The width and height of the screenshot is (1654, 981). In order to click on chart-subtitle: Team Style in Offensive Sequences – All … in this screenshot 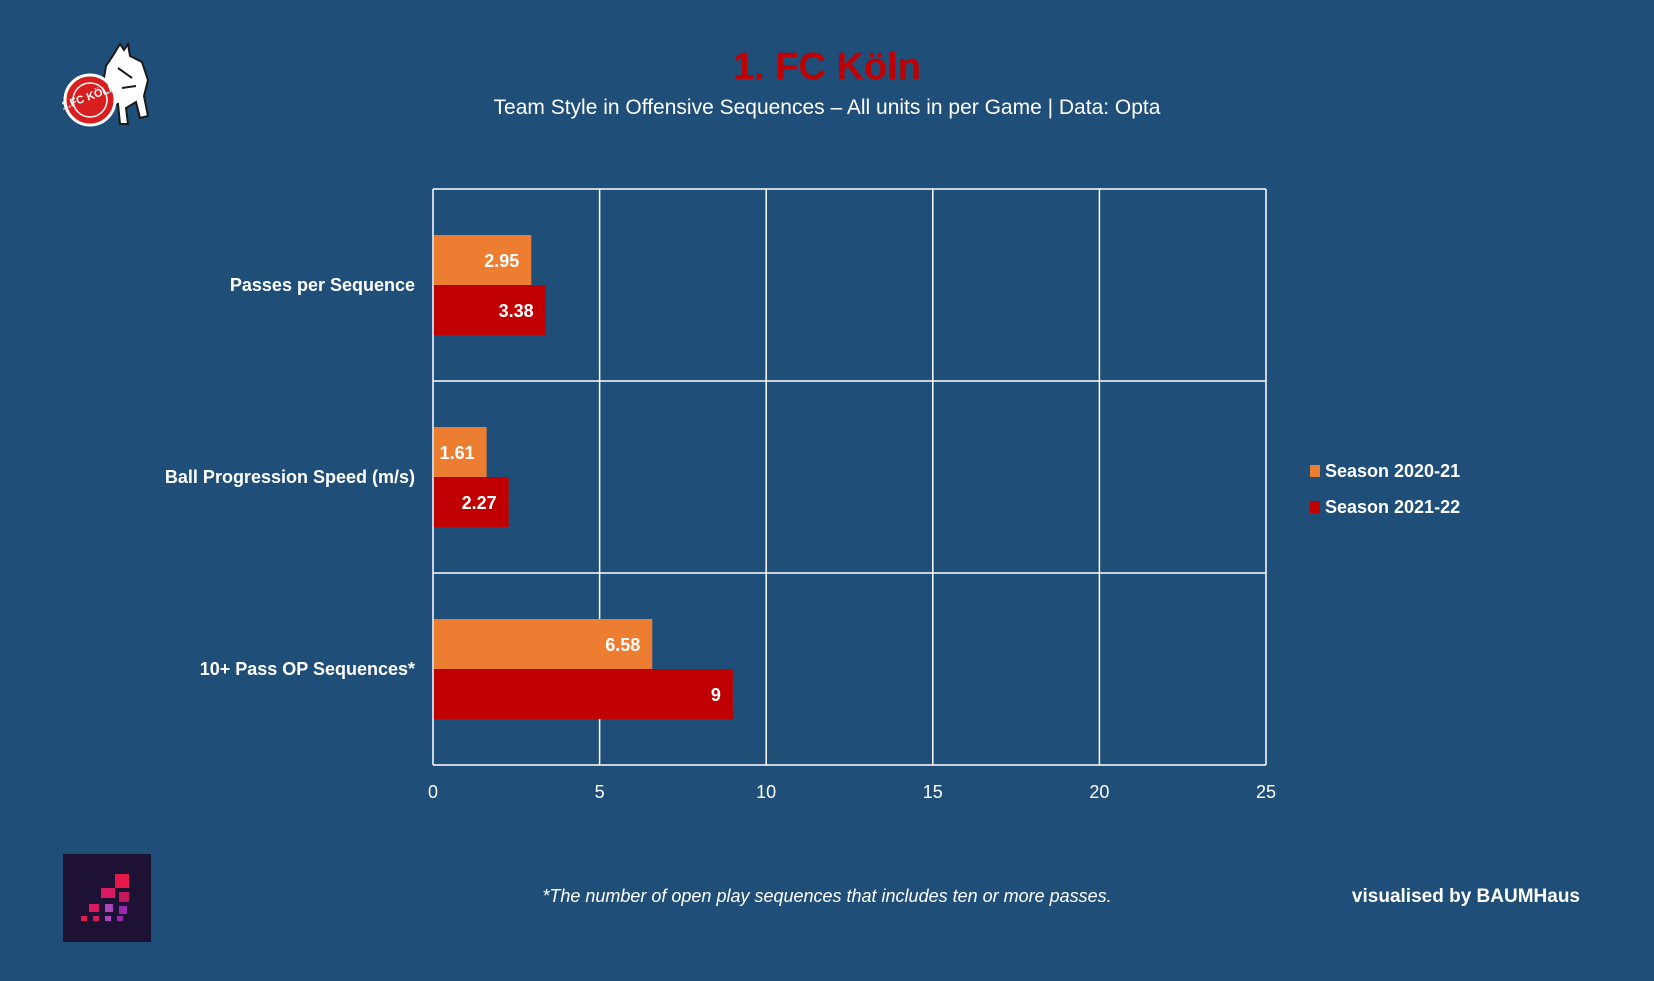, I will do `click(827, 107)`.